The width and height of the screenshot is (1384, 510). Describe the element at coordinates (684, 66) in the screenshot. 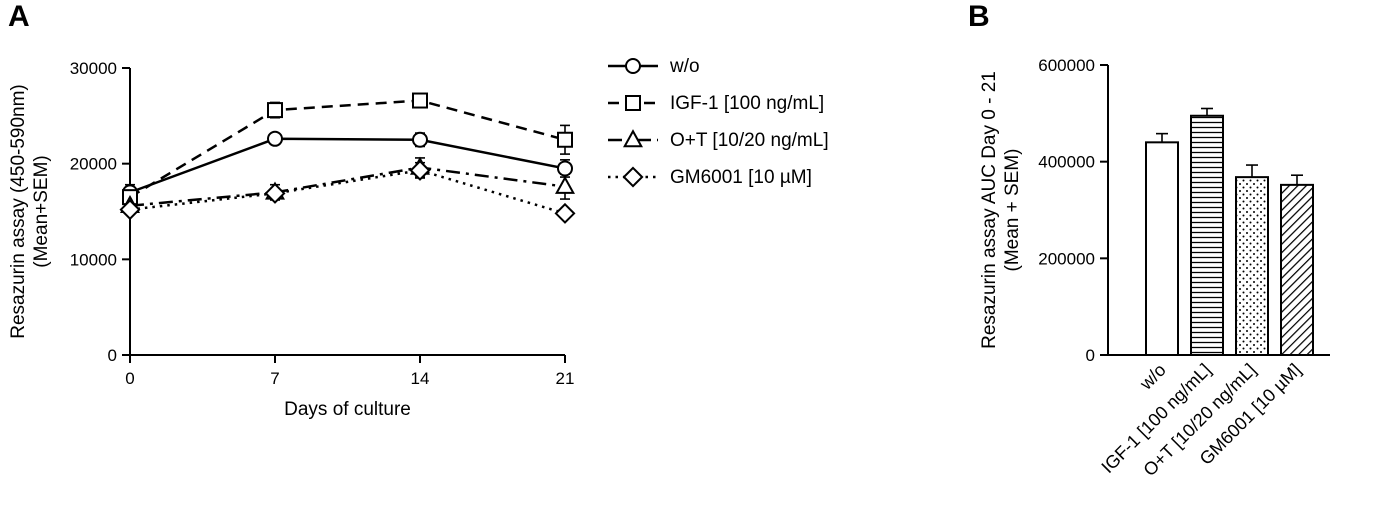

I see `legend-label-0: w/o` at that location.